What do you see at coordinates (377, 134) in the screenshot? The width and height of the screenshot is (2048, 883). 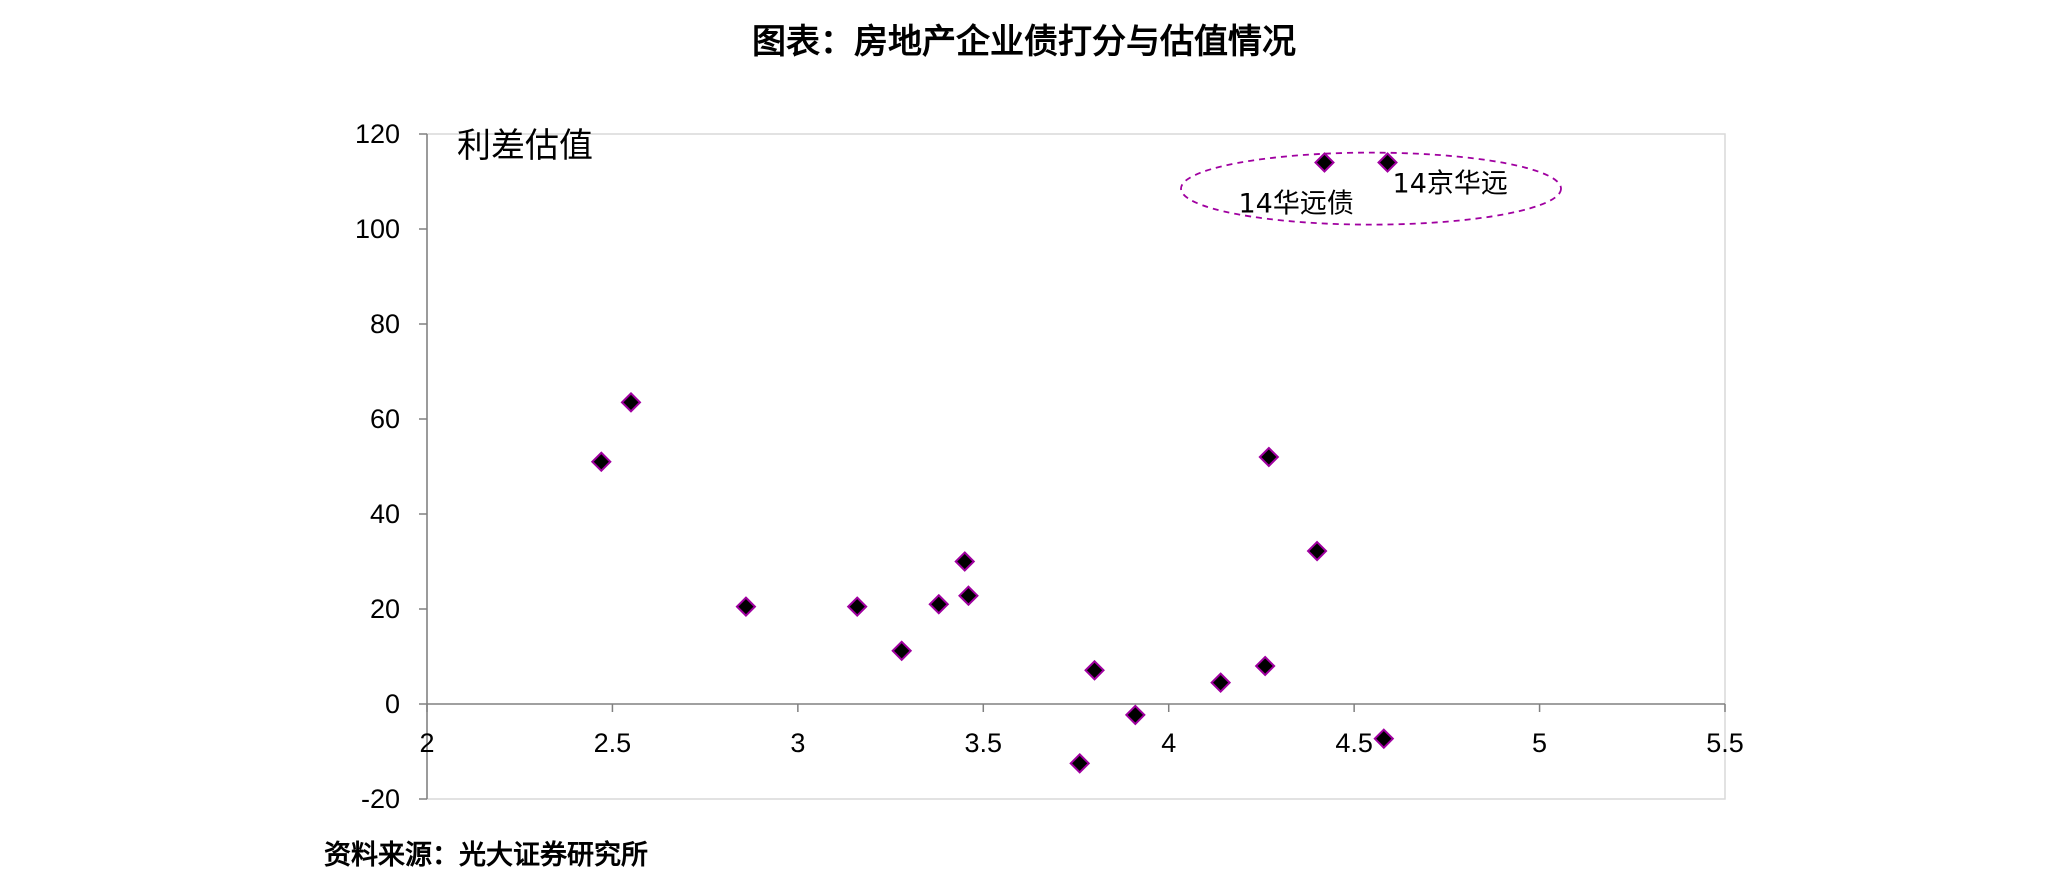 I see `y-tick-label: 120` at bounding box center [377, 134].